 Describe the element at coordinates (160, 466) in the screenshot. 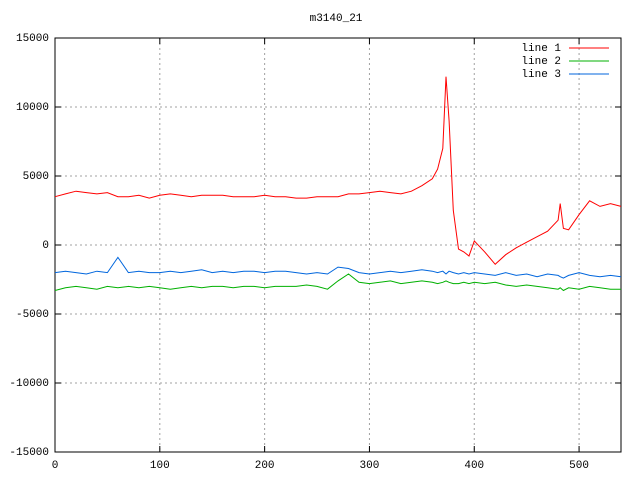

I see `x-tick-label: 100` at that location.